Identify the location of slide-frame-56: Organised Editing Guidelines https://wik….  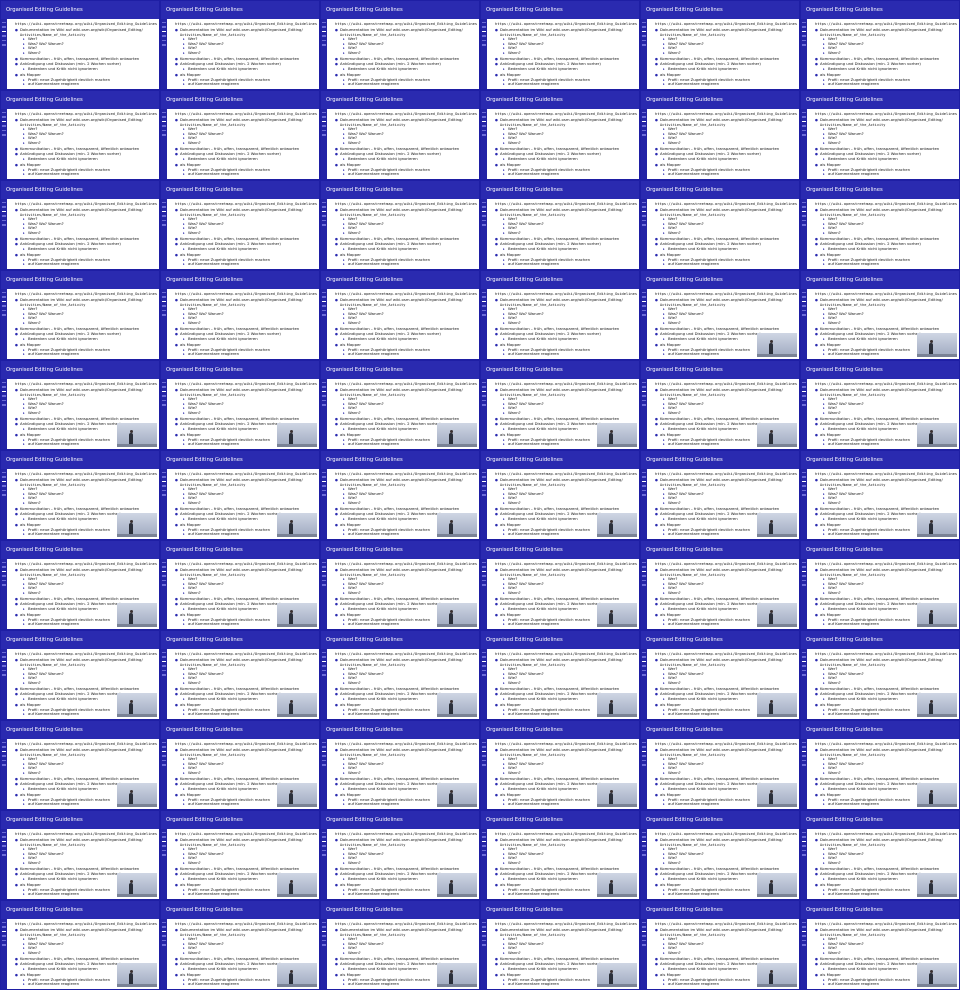
(240, 854).